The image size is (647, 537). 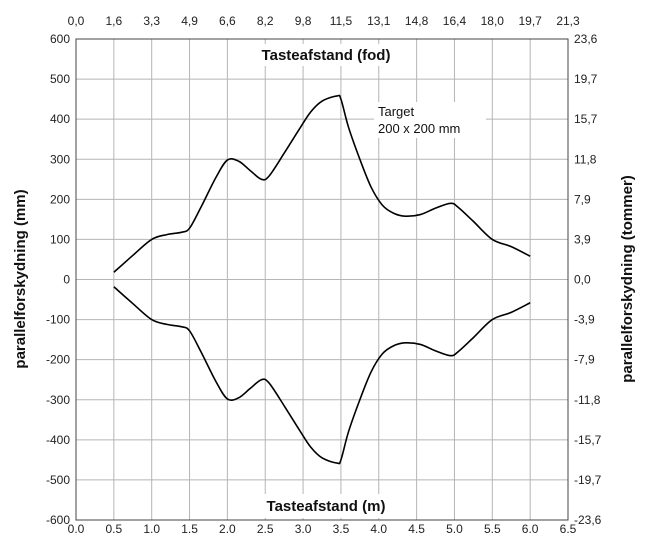 I want to click on x-tick-label-bottom: 5.0, so click(x=454, y=529).